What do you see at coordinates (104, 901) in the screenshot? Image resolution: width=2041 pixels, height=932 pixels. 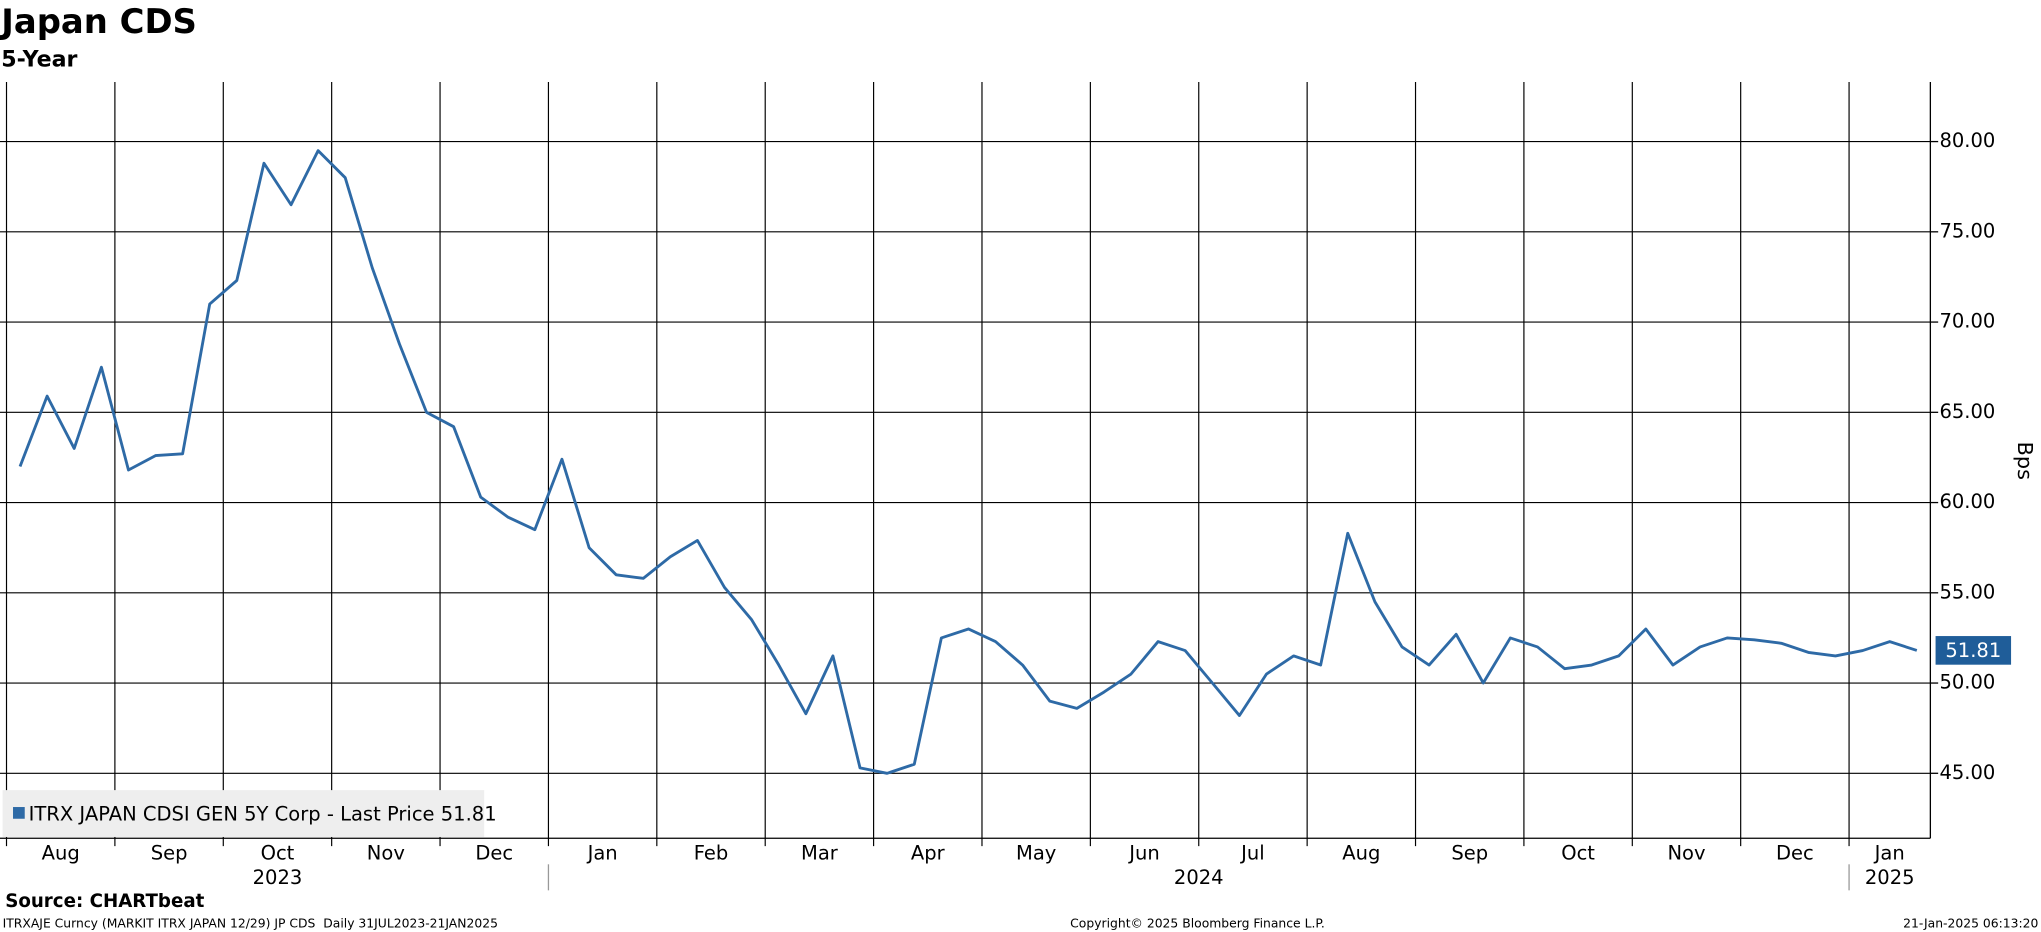 I see `source: Source: CHARTbeat` at bounding box center [104, 901].